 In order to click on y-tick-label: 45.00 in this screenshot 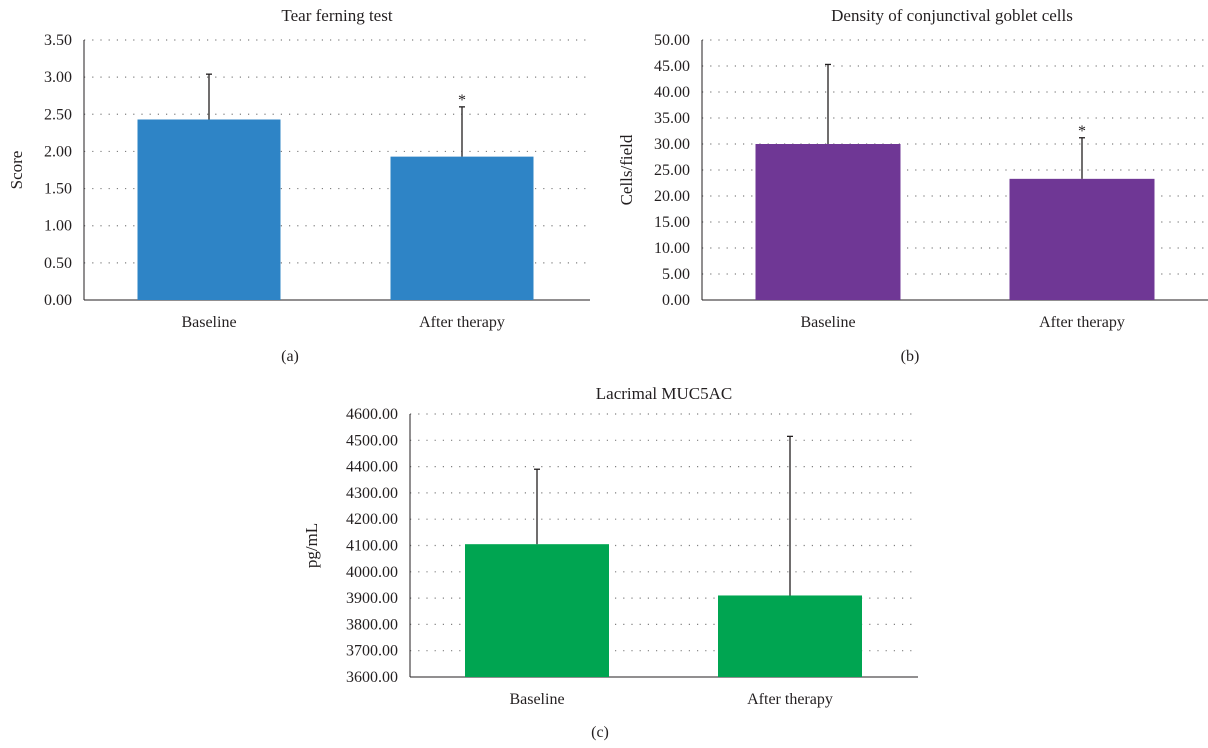, I will do `click(672, 66)`.